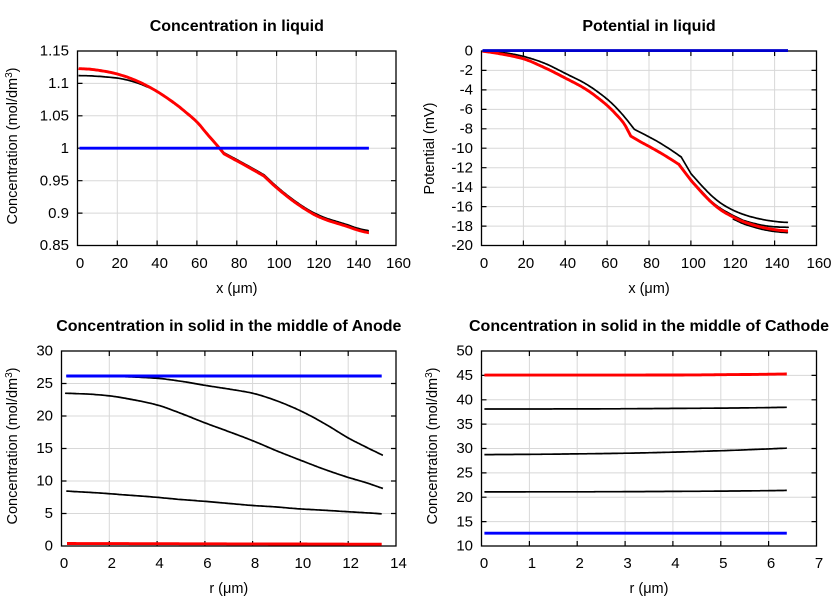 This screenshot has height=600, width=840. What do you see at coordinates (462, 187) in the screenshot?
I see `svg-text: -14` at bounding box center [462, 187].